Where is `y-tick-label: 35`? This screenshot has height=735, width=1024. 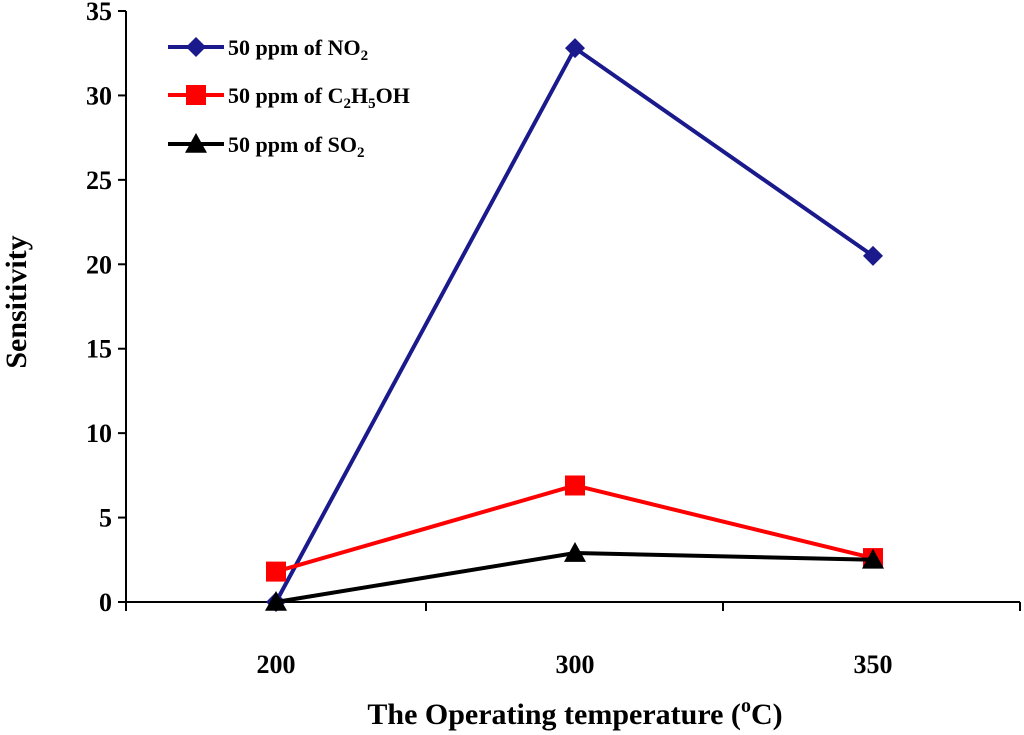
y-tick-label: 35 is located at coordinates (99, 13).